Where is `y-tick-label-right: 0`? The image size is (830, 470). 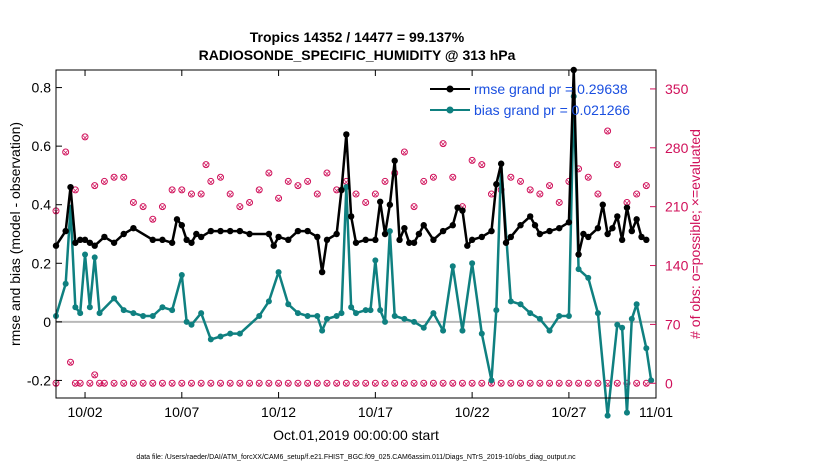
y-tick-label-right: 0 is located at coordinates (669, 383).